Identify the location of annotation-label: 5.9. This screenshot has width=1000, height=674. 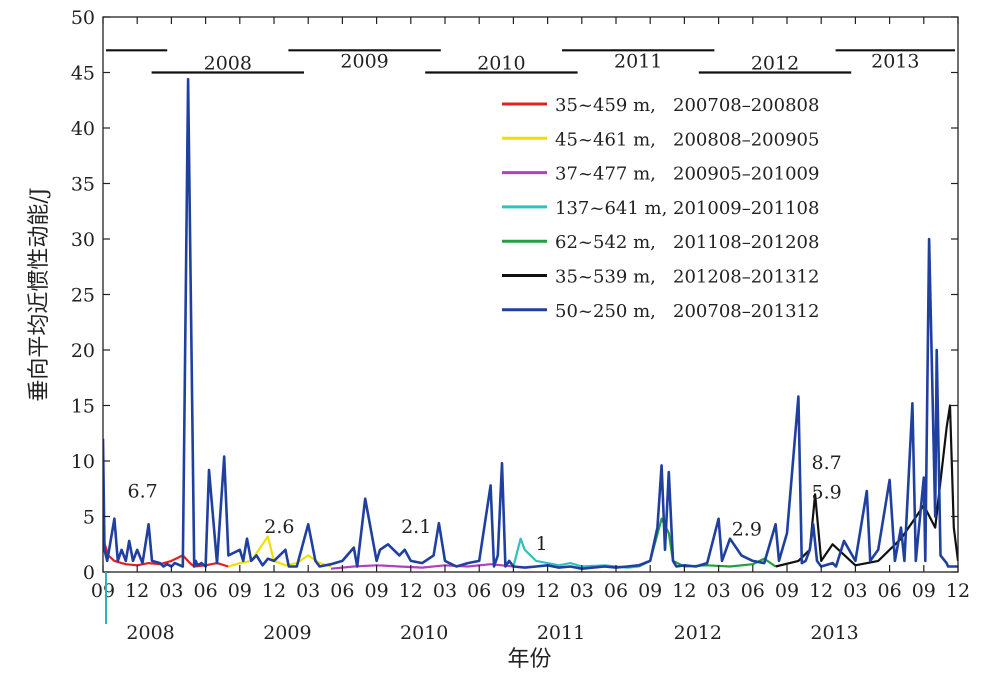
(826, 493).